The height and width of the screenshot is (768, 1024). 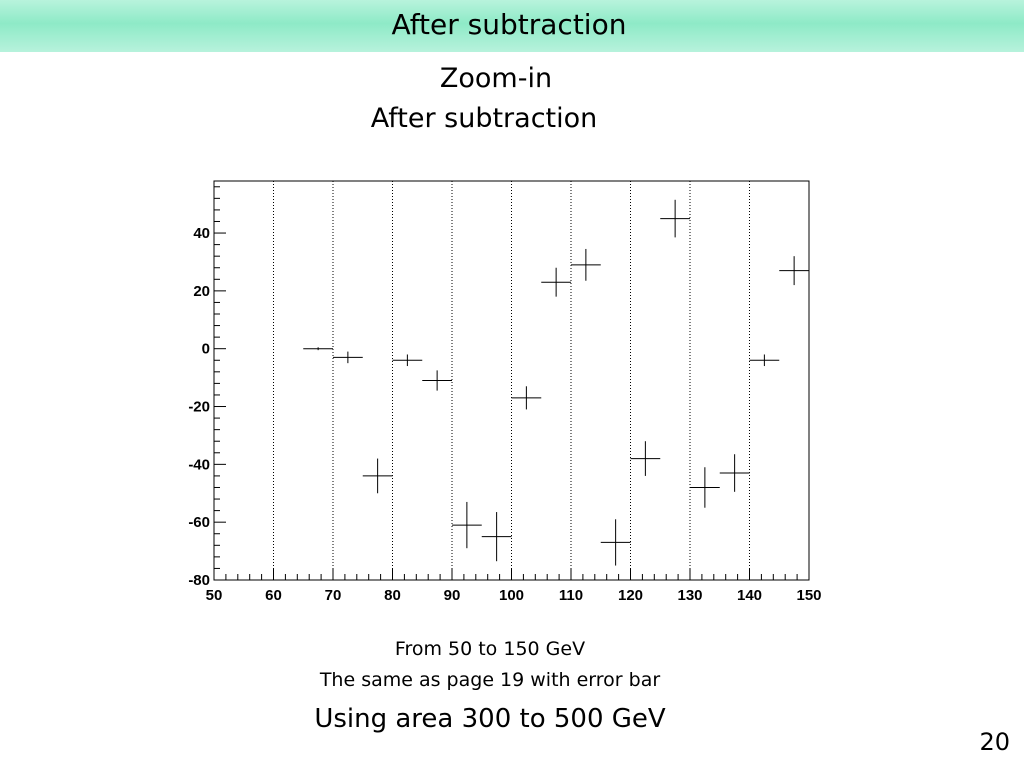 What do you see at coordinates (333, 595) in the screenshot?
I see `x-tick-label: 70` at bounding box center [333, 595].